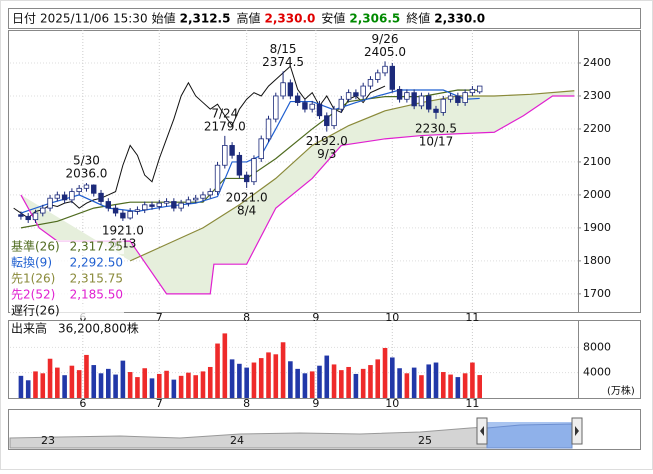 The height and width of the screenshot is (474, 653). I want to click on y-tick-label: 2100, so click(597, 161).